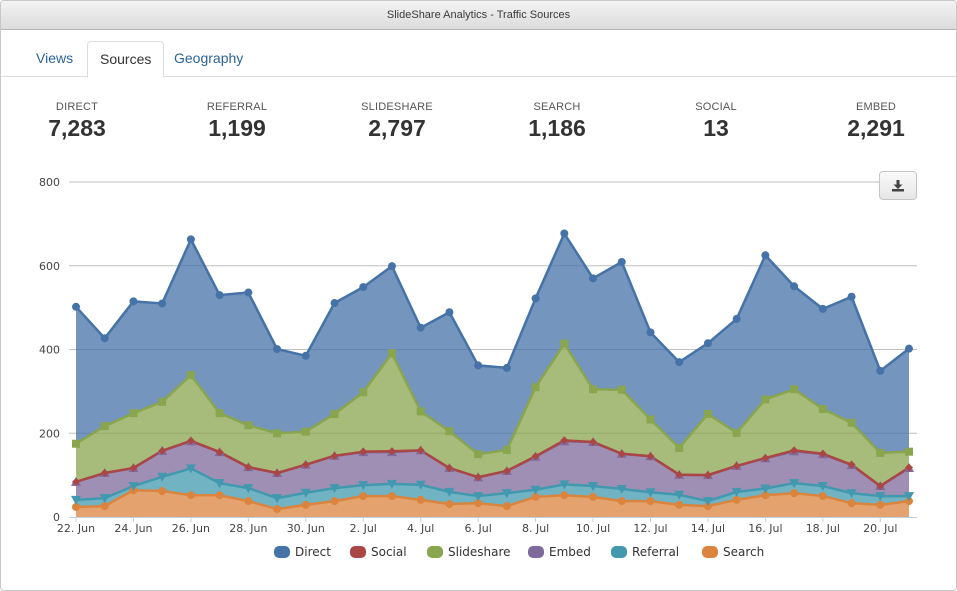 Image resolution: width=957 pixels, height=591 pixels. I want to click on download-button, so click(898, 185).